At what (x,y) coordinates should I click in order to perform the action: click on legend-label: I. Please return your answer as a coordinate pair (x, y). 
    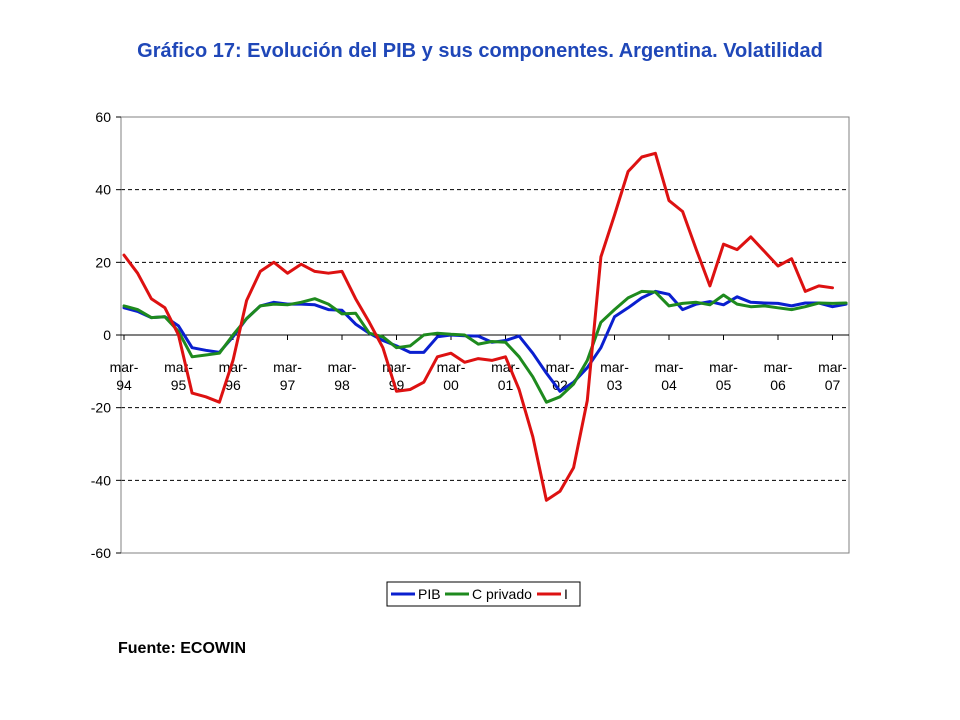
    Looking at the image, I should click on (566, 594).